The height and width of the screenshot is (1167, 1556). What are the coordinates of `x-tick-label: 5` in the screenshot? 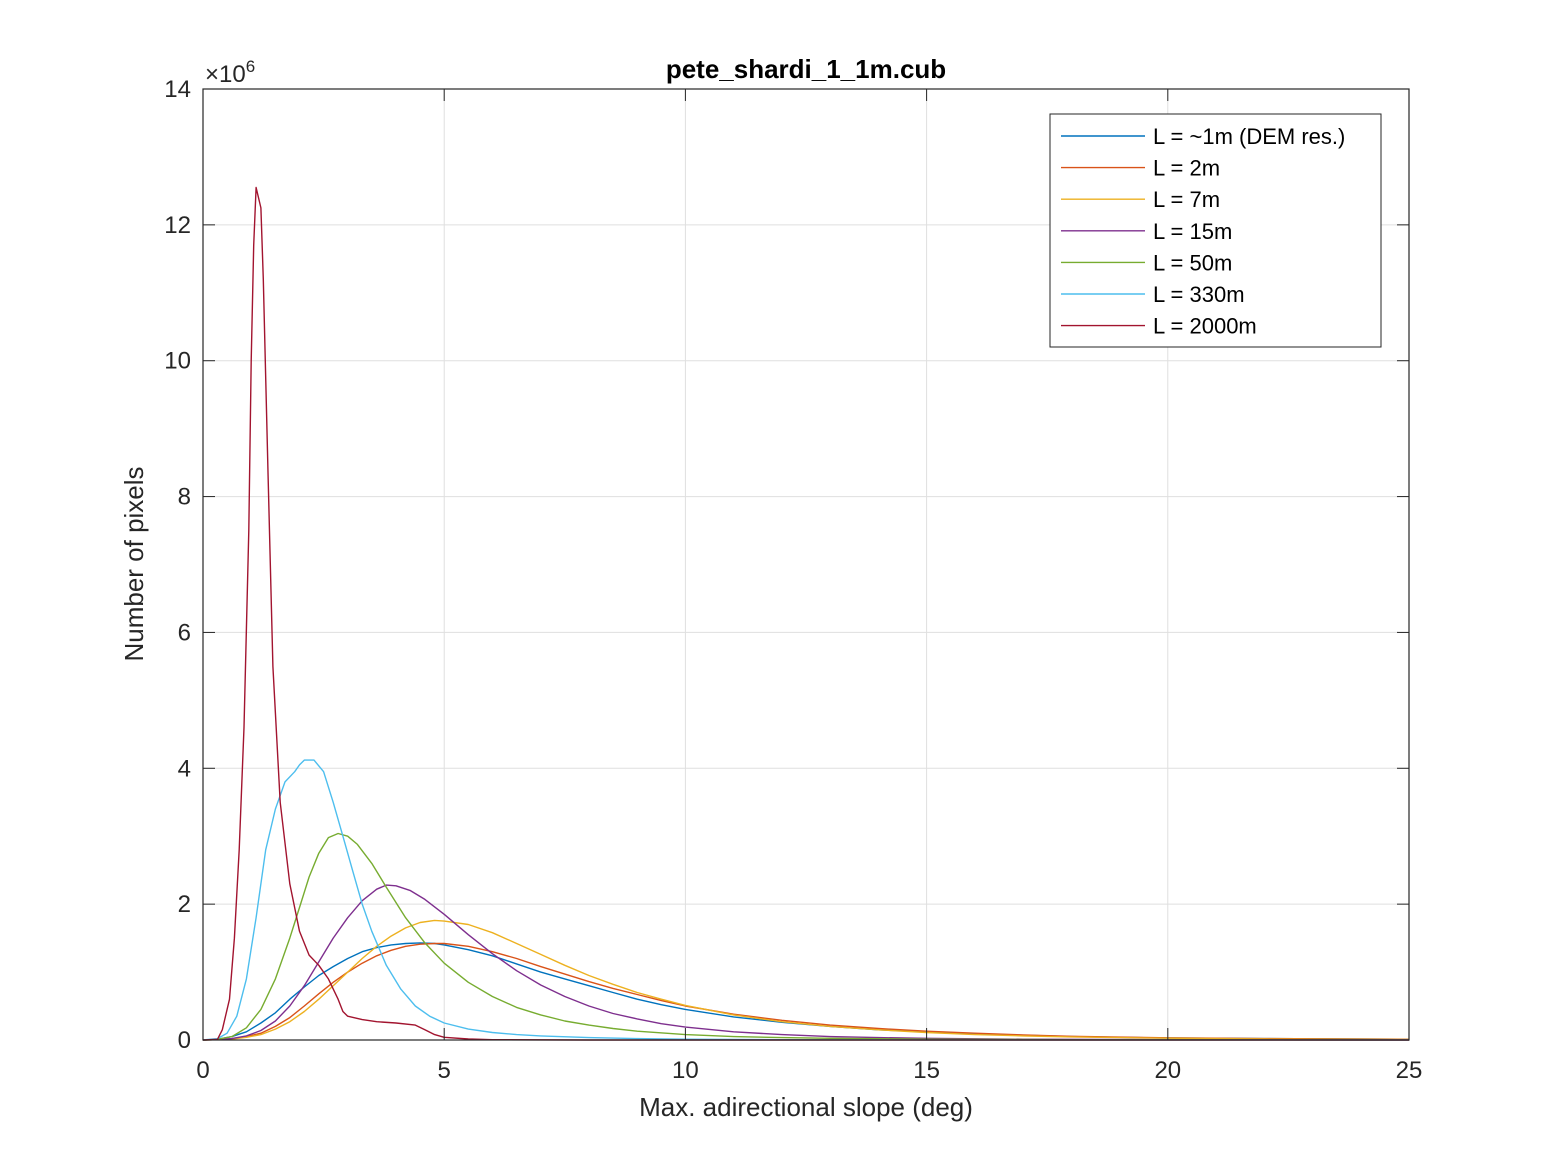 It's located at (444, 1070).